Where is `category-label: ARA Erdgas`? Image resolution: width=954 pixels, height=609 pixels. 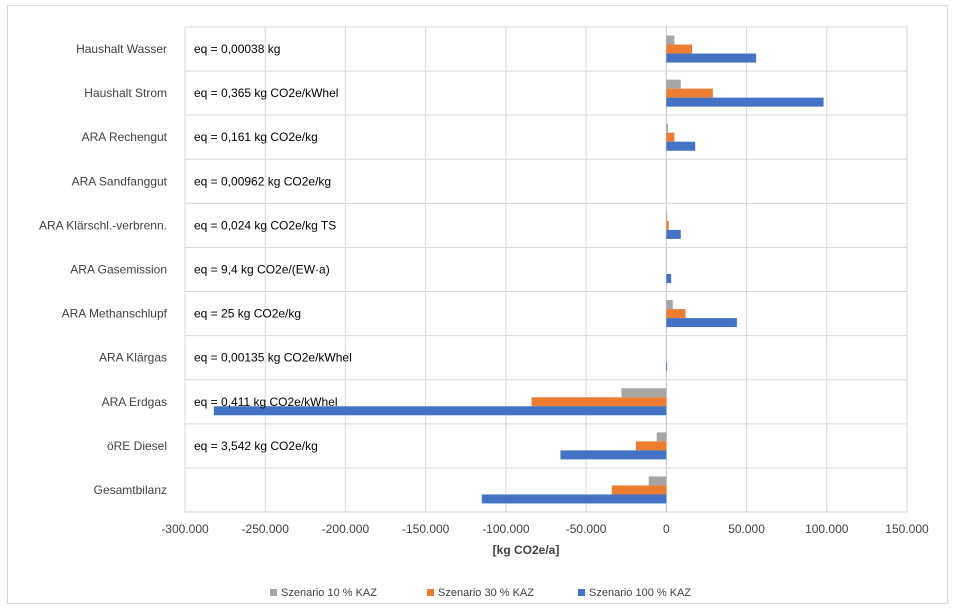
category-label: ARA Erdgas is located at coordinates (134, 402).